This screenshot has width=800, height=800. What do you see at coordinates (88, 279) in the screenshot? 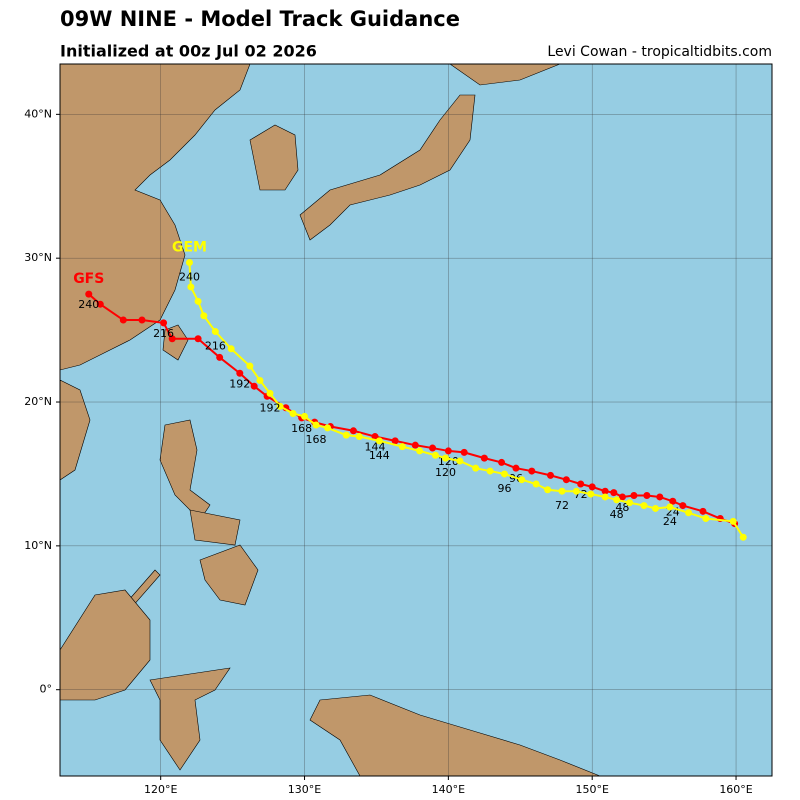
I see `model-label: GFS` at bounding box center [88, 279].